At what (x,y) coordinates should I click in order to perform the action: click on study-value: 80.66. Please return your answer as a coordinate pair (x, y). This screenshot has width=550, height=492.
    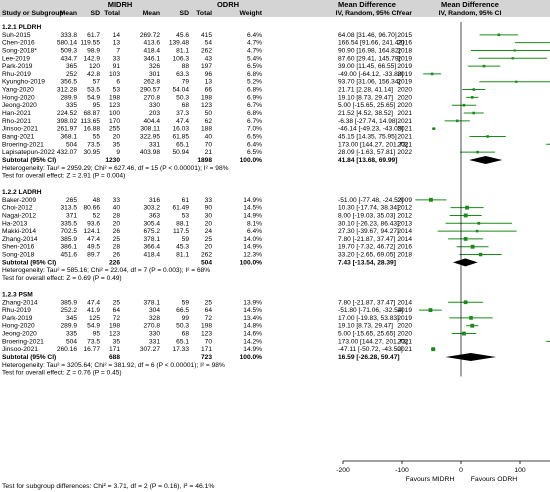
    Looking at the image, I should click on (91, 208).